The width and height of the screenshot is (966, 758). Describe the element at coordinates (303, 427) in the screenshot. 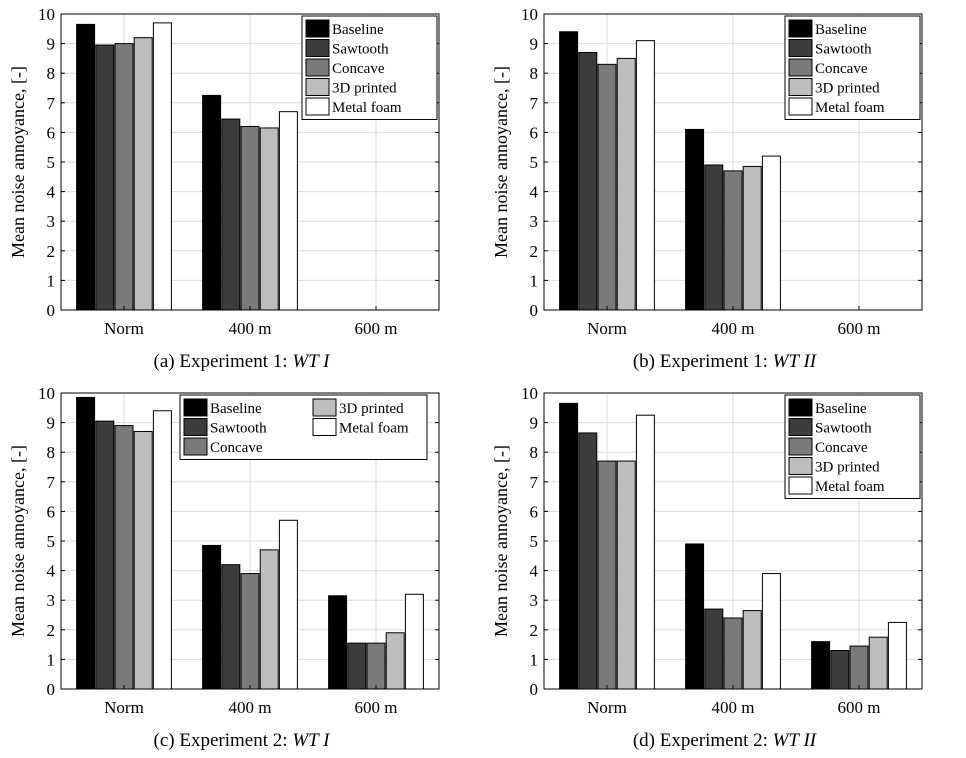

I see `legend-box` at that location.